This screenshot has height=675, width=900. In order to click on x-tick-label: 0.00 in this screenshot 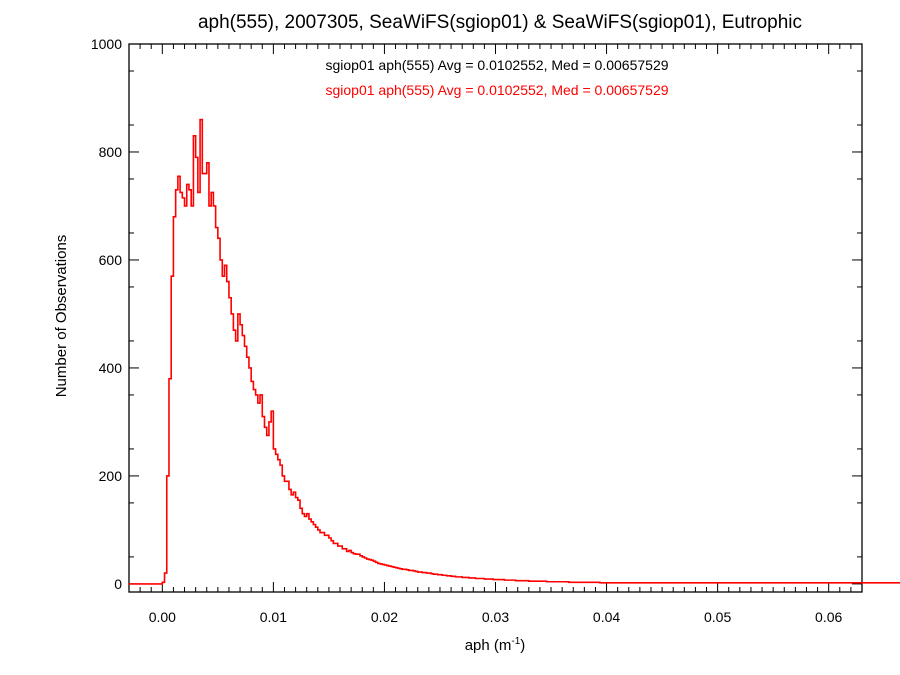, I will do `click(162, 617)`.